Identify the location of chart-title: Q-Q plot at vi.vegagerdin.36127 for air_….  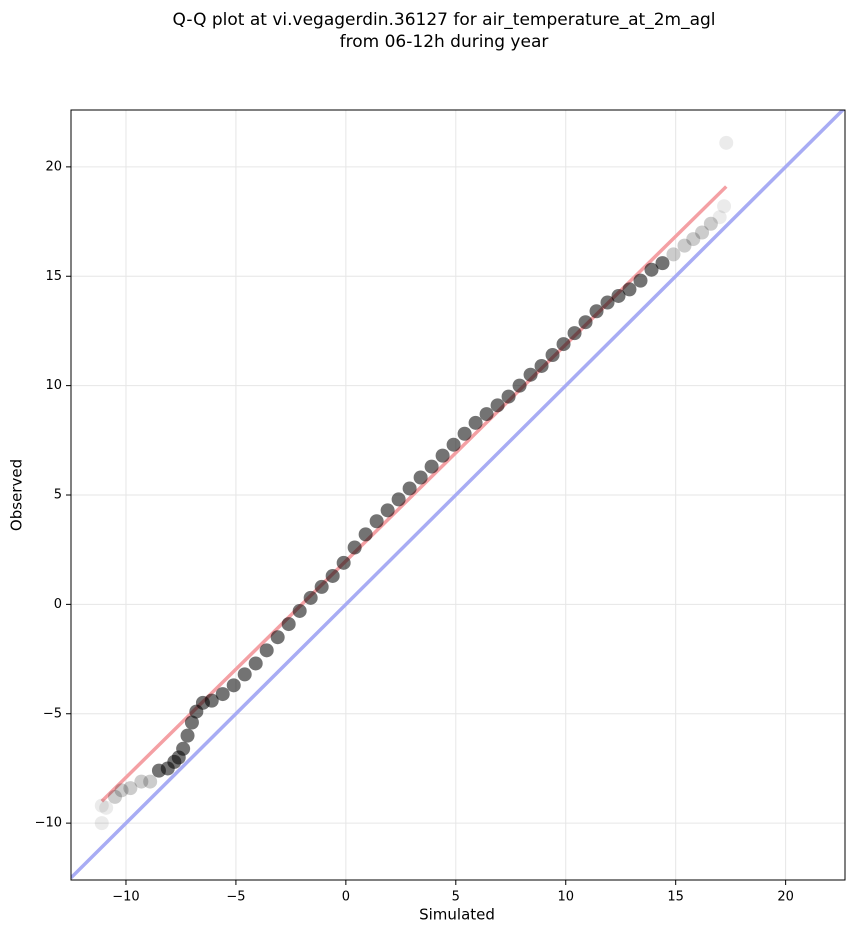
(443, 20).